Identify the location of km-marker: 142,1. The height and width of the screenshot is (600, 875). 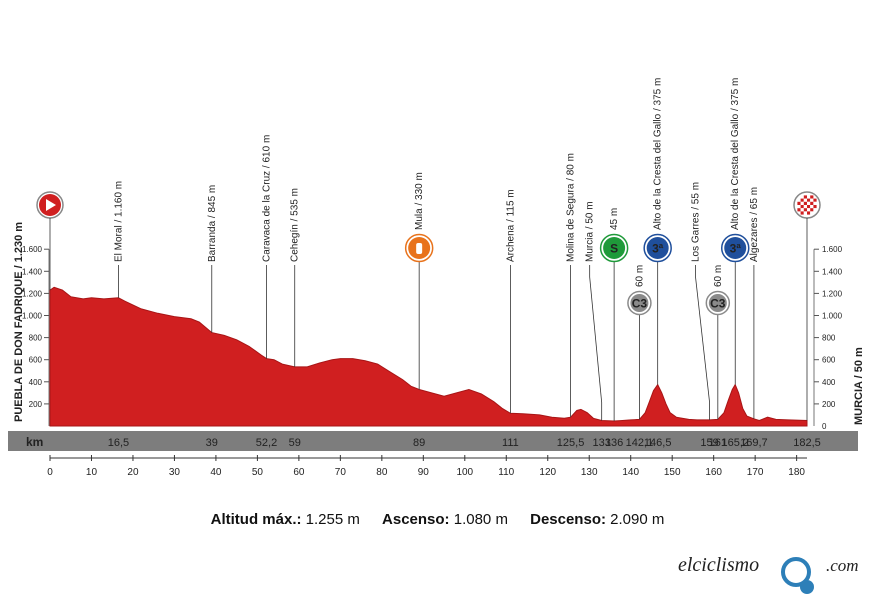
(640, 443).